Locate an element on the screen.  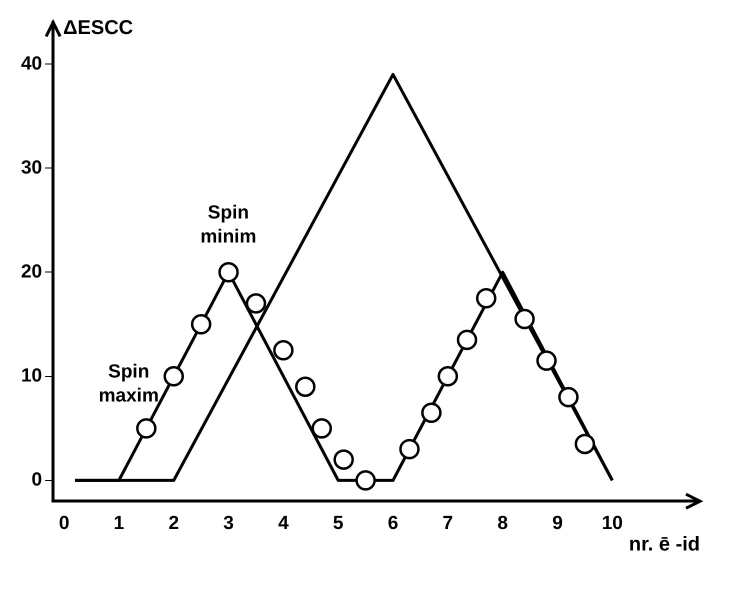
x-tick-label: 8 is located at coordinates (502, 523).